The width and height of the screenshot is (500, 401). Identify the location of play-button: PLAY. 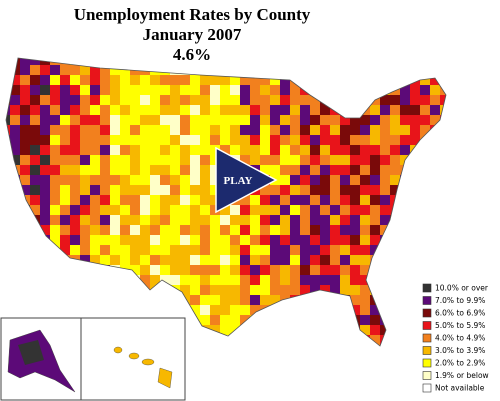
(246, 180).